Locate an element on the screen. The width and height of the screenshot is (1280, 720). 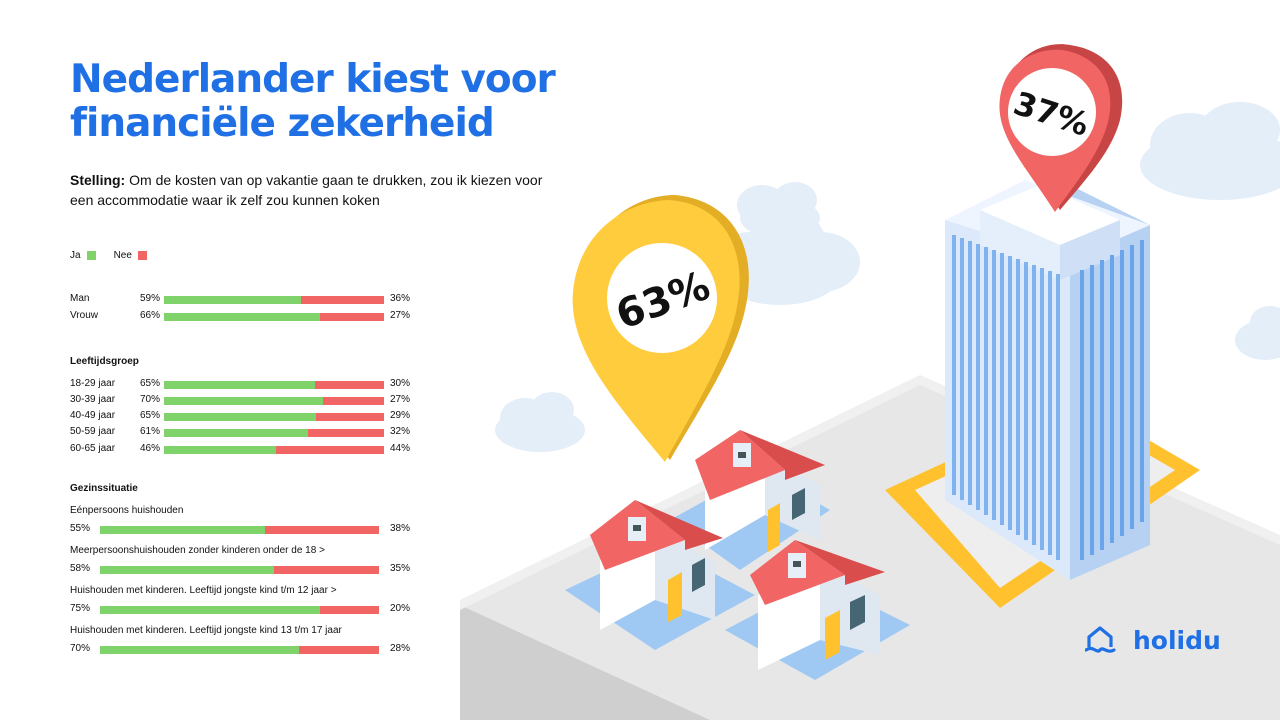
row-label: Vrouw is located at coordinates (84, 315).